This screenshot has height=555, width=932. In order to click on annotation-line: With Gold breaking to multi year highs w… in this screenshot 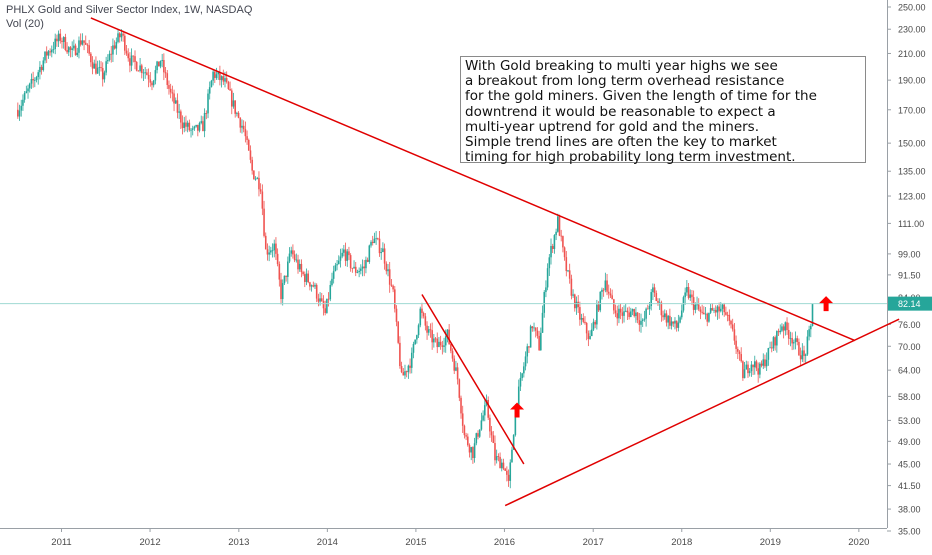, I will do `click(621, 66)`.